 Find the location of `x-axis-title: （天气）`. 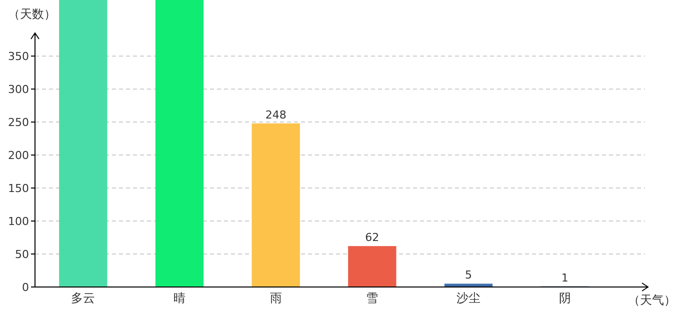

x-axis-title: （天气） is located at coordinates (652, 300).